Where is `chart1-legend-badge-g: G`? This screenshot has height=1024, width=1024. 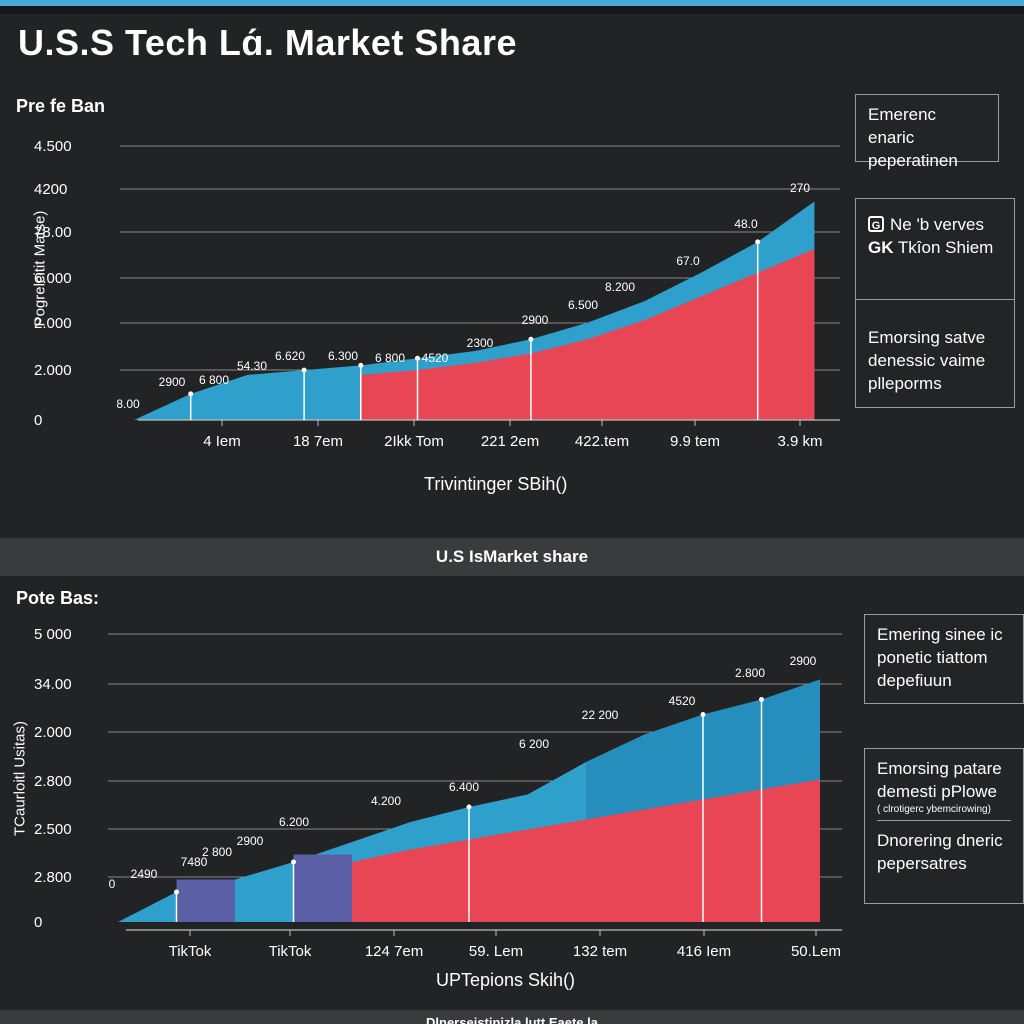
chart1-legend-badge-g: G is located at coordinates (876, 224).